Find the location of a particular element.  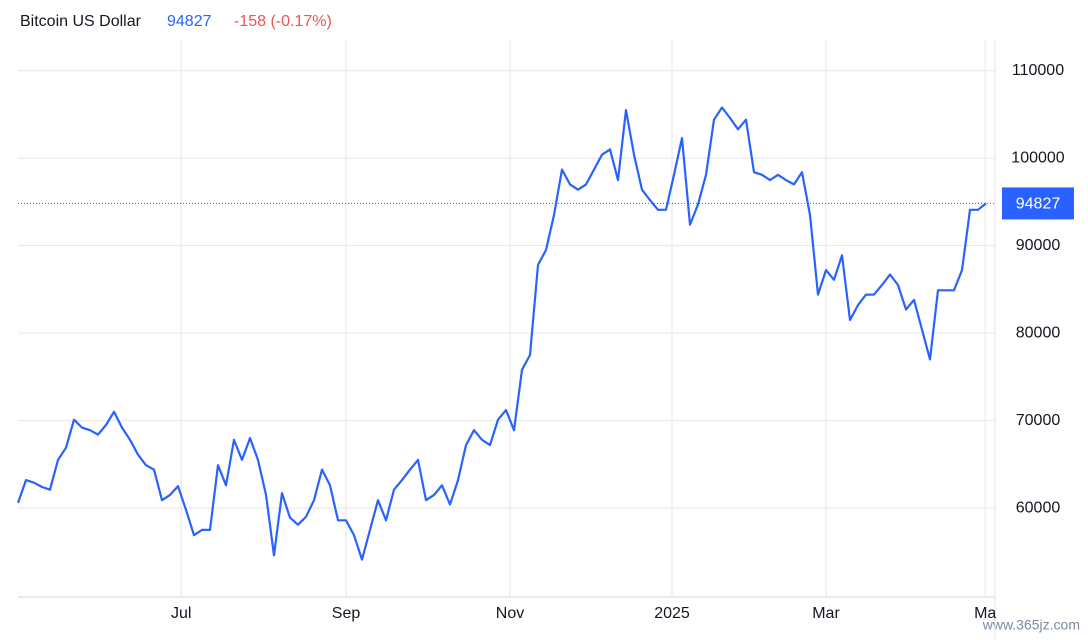

x-tick-label: Ma is located at coordinates (985, 613).